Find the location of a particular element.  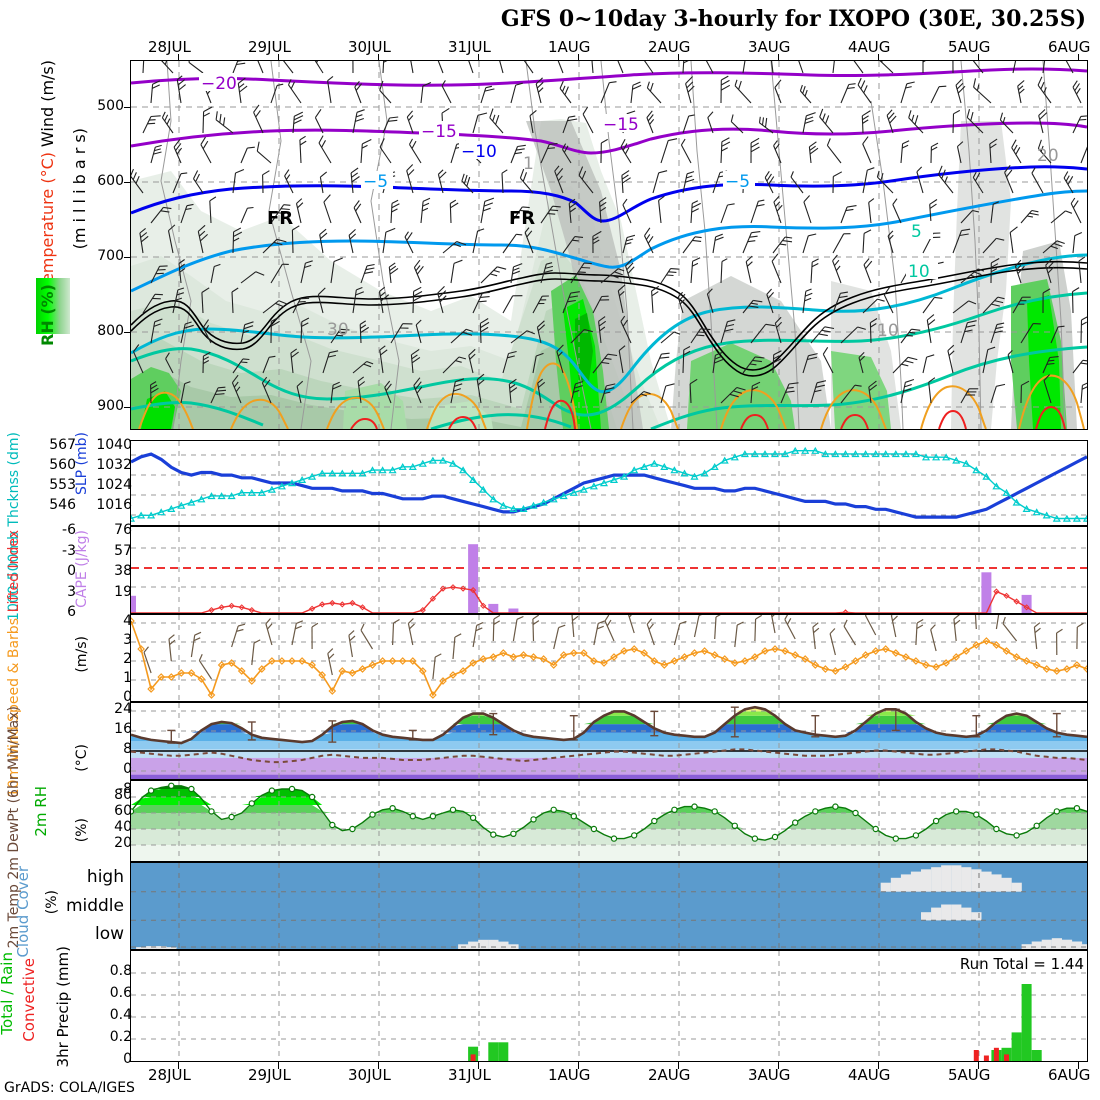

temp-dewpt-panel is located at coordinates (609, 741).